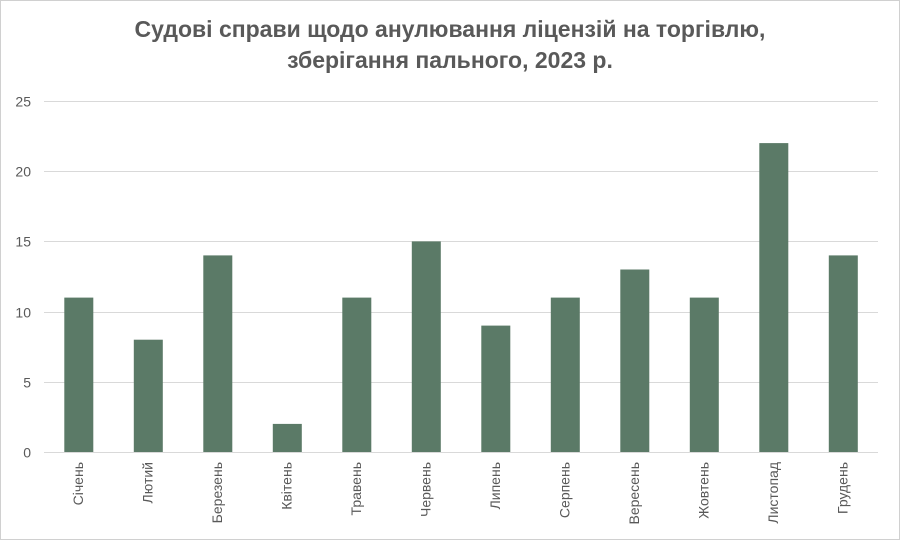 The height and width of the screenshot is (540, 900). I want to click on y-axis: 0 5 10 15 20 25, so click(23, 277).